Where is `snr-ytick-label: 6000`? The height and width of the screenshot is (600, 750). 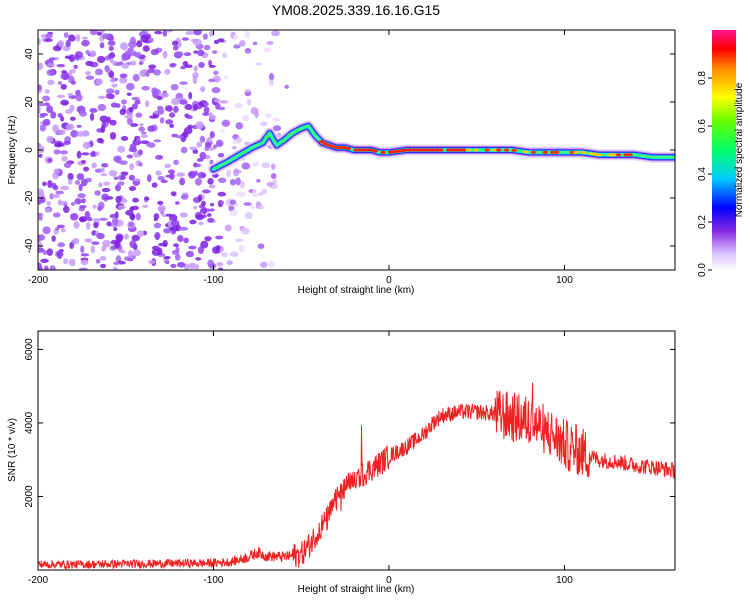
snr-ytick-label: 6000 is located at coordinates (29, 349).